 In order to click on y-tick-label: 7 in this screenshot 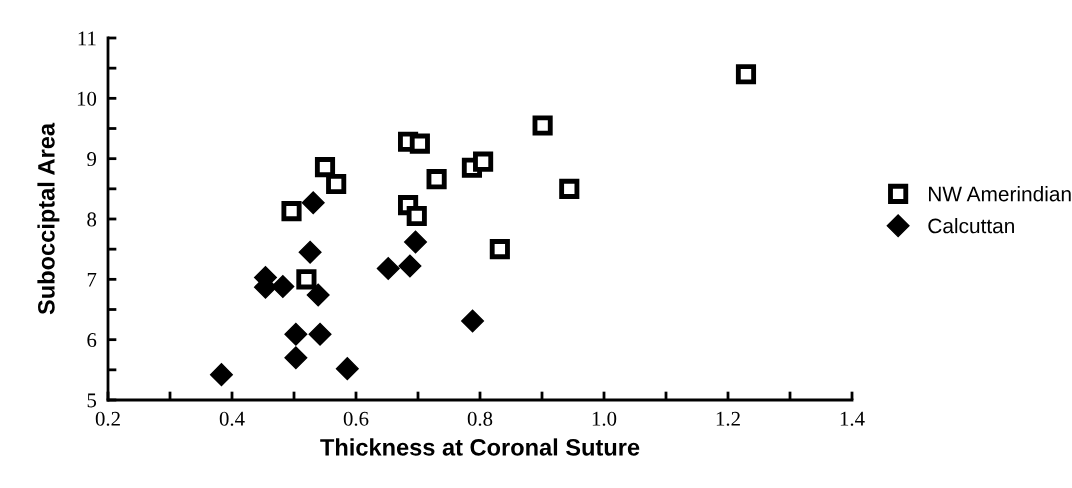, I will do `click(92, 279)`.